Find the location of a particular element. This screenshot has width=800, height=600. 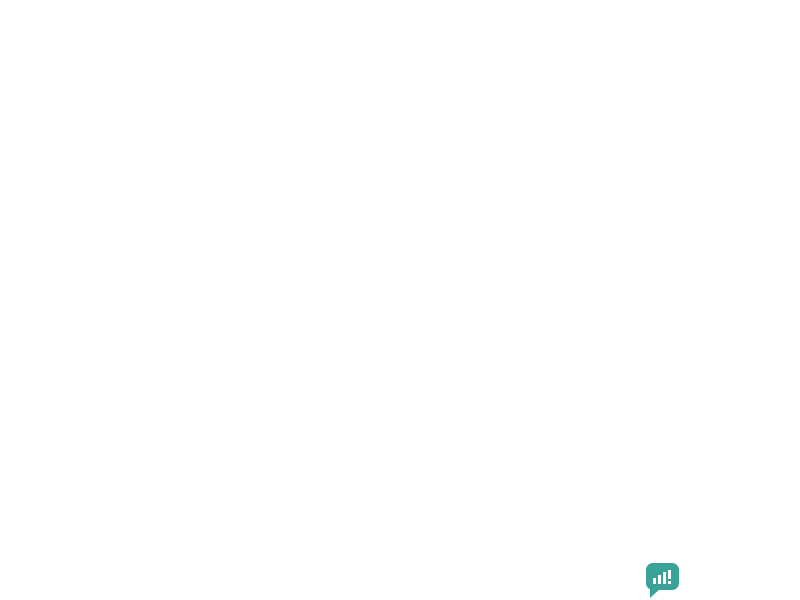

speech-bubble-tail is located at coordinates (655, 593).